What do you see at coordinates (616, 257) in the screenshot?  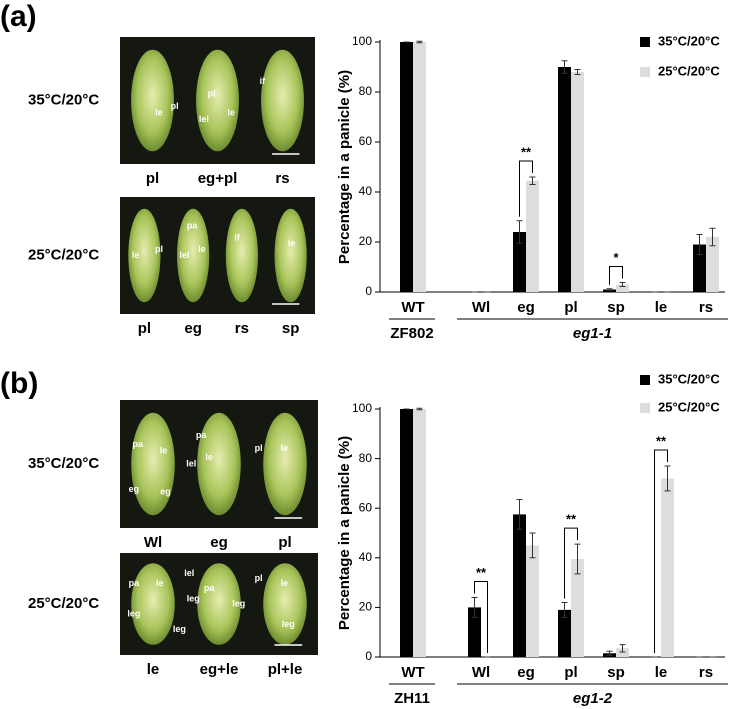 I see `significance-label: *` at bounding box center [616, 257].